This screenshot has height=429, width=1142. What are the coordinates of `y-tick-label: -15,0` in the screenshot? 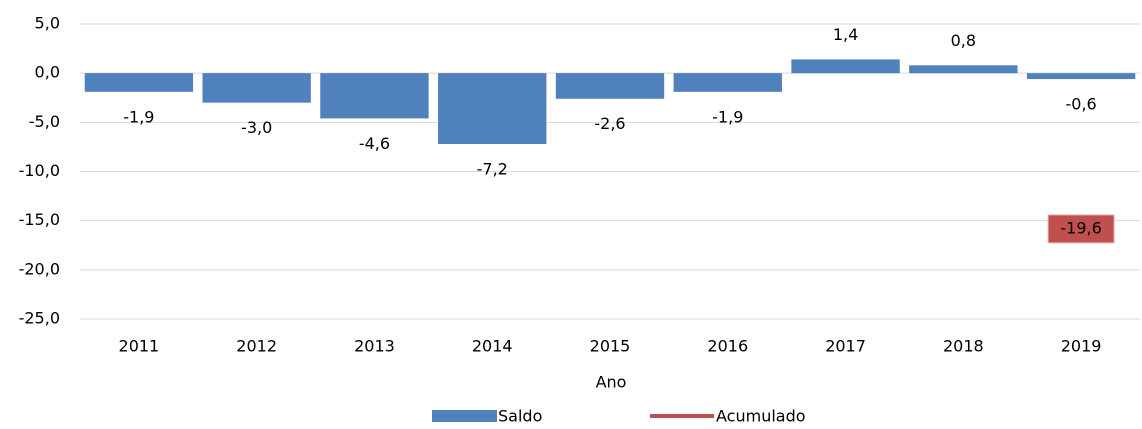 It's located at (39, 219).